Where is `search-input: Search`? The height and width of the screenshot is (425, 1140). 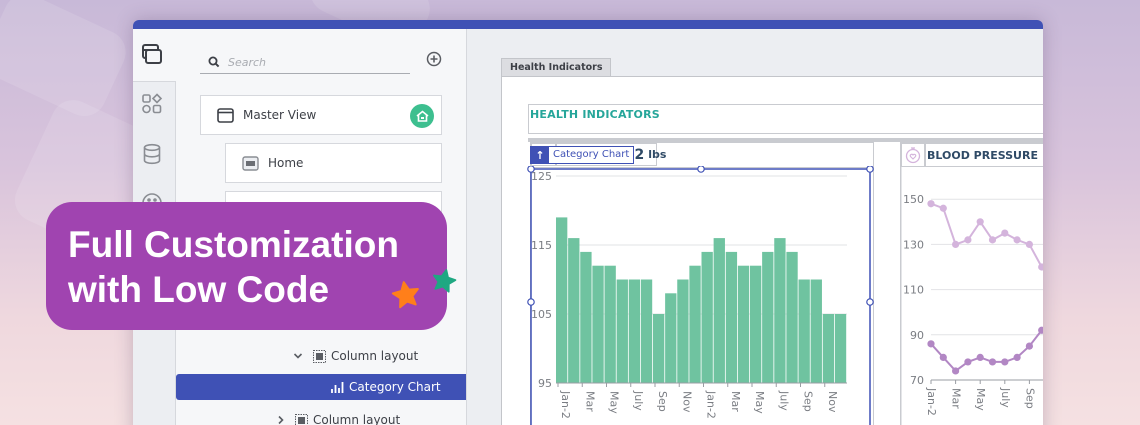
search-input: Search is located at coordinates (305, 62).